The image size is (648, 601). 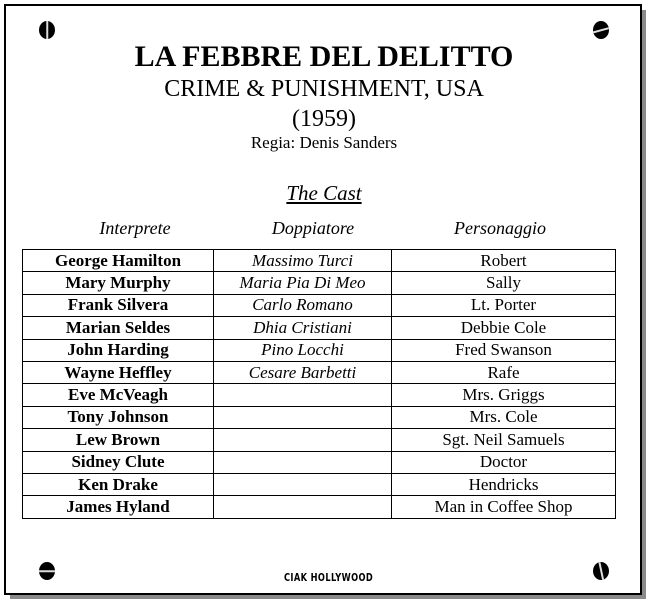 What do you see at coordinates (324, 56) in the screenshot?
I see `page-title: LA FEBBRE DEL DELITTO` at bounding box center [324, 56].